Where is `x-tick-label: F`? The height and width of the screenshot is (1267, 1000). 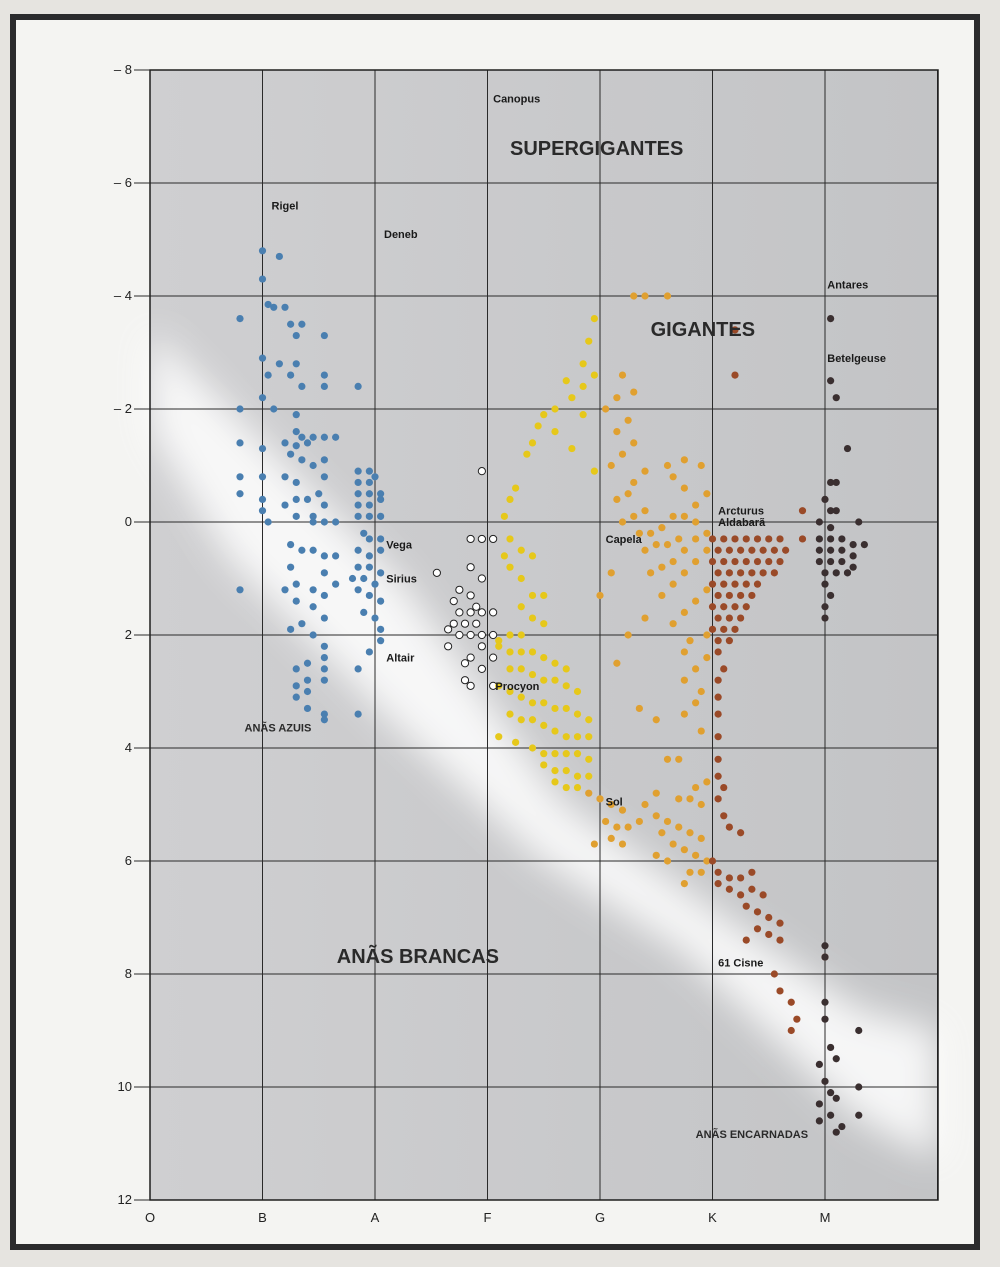
x-tick-label: F is located at coordinates (488, 1217).